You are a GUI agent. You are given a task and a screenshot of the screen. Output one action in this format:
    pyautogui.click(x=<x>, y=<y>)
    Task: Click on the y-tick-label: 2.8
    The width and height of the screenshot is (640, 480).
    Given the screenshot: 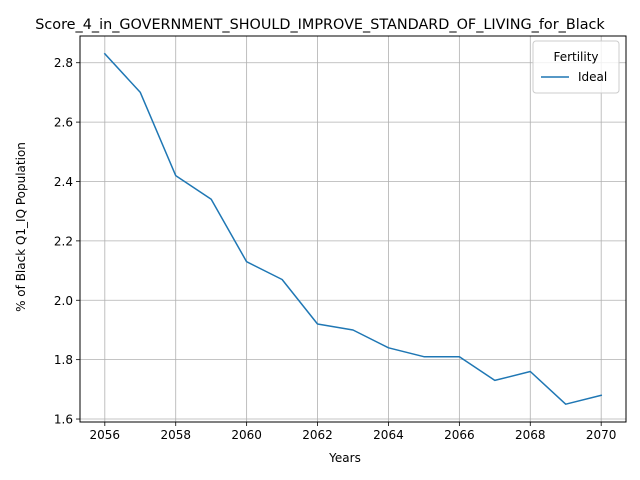 What is the action you would take?
    pyautogui.click(x=63, y=63)
    